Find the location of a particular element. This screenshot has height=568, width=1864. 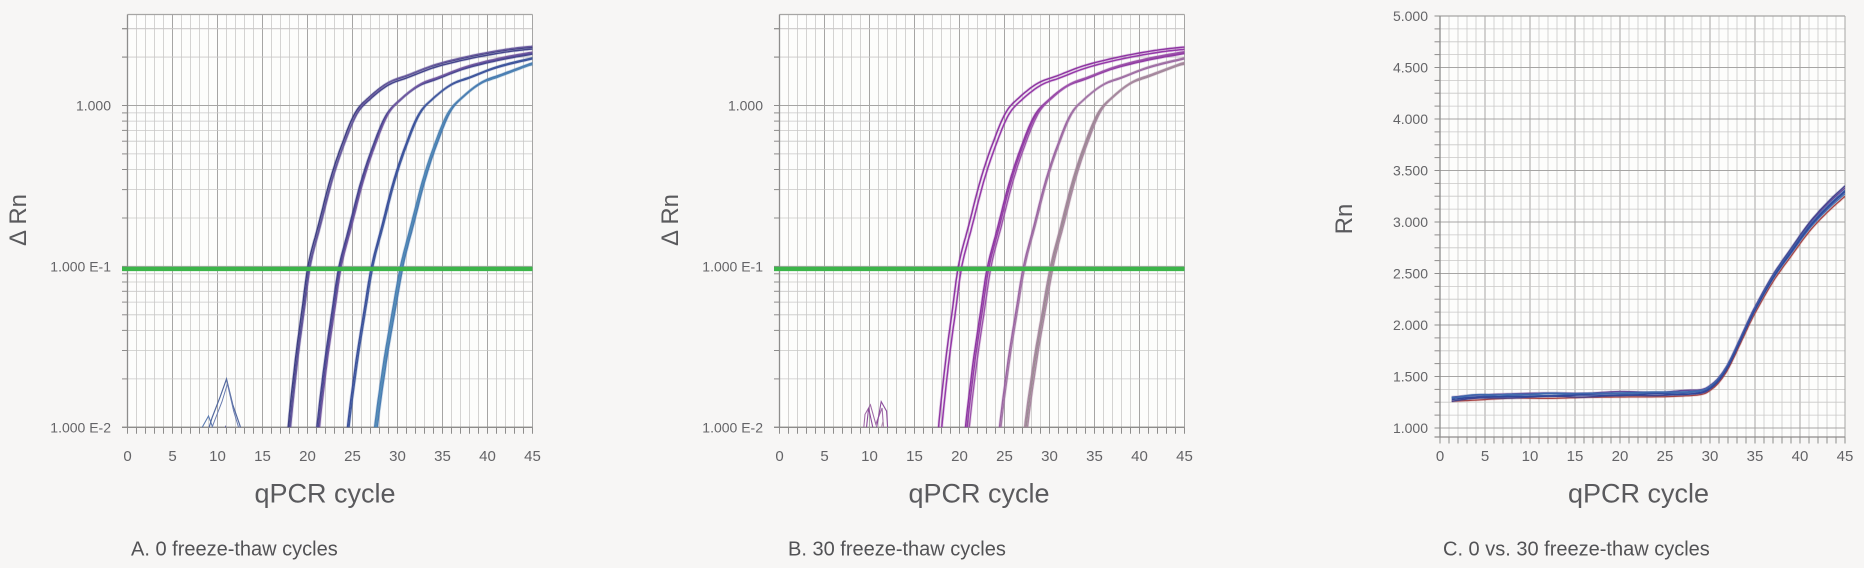

svg-text: 3.500 is located at coordinates (1410, 171).